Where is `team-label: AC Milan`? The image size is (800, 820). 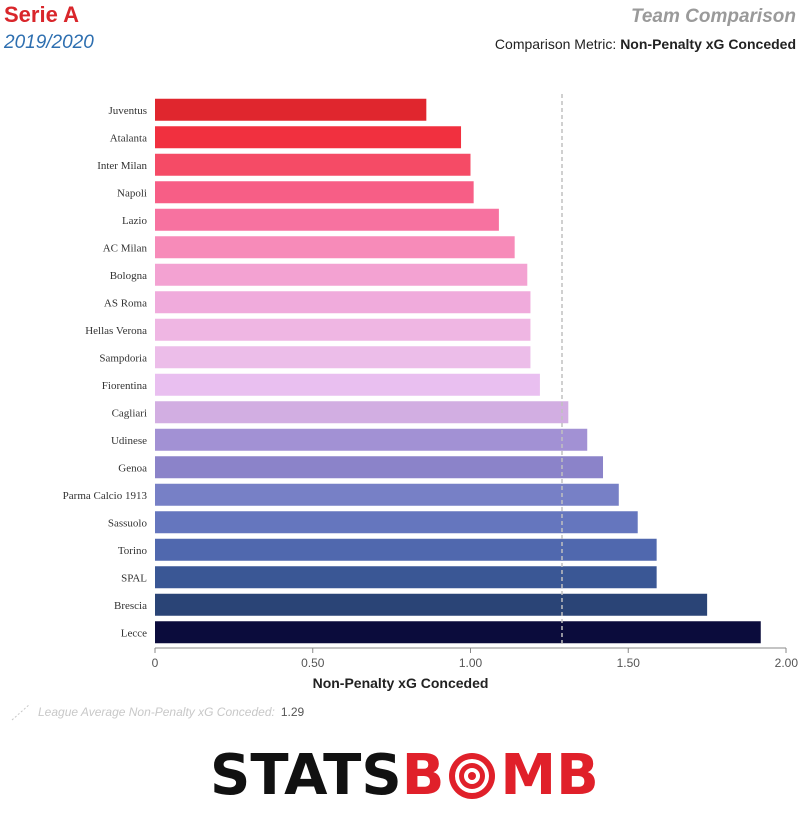 team-label: AC Milan is located at coordinates (125, 248).